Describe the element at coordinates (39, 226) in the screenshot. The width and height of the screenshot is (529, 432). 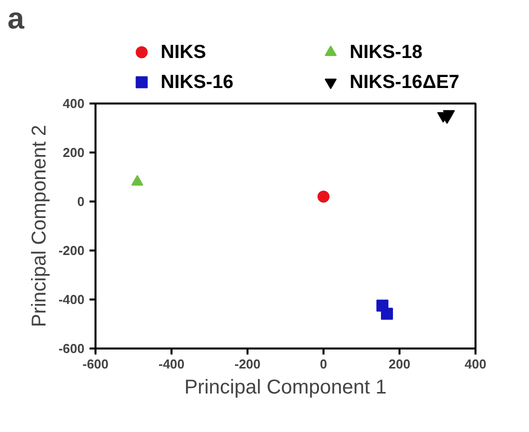
I see `y-axis-title: Principal Component 2` at that location.